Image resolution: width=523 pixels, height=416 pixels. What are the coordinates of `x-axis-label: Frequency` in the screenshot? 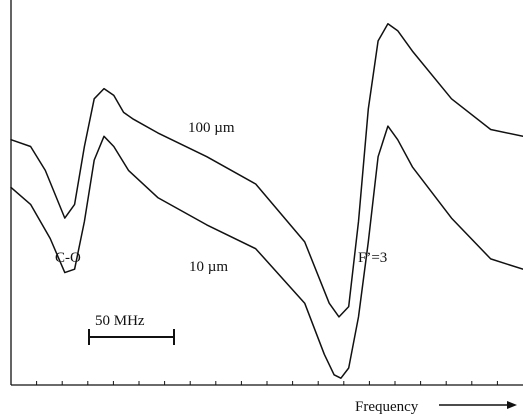 It's located at (387, 407).